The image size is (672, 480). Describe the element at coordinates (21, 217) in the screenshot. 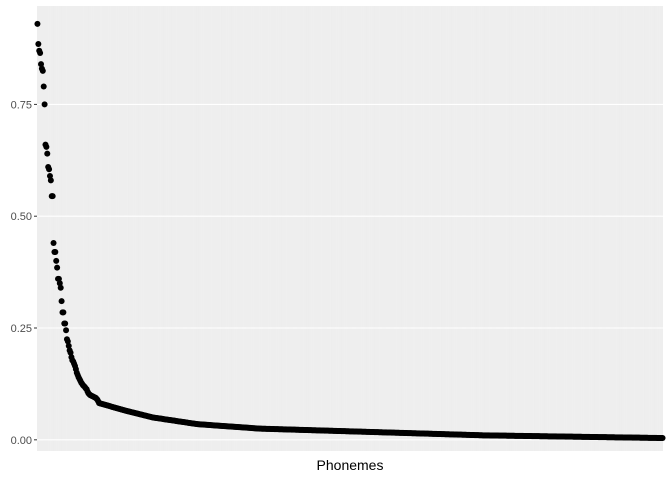

I see `y-tick-label: 0.50` at that location.